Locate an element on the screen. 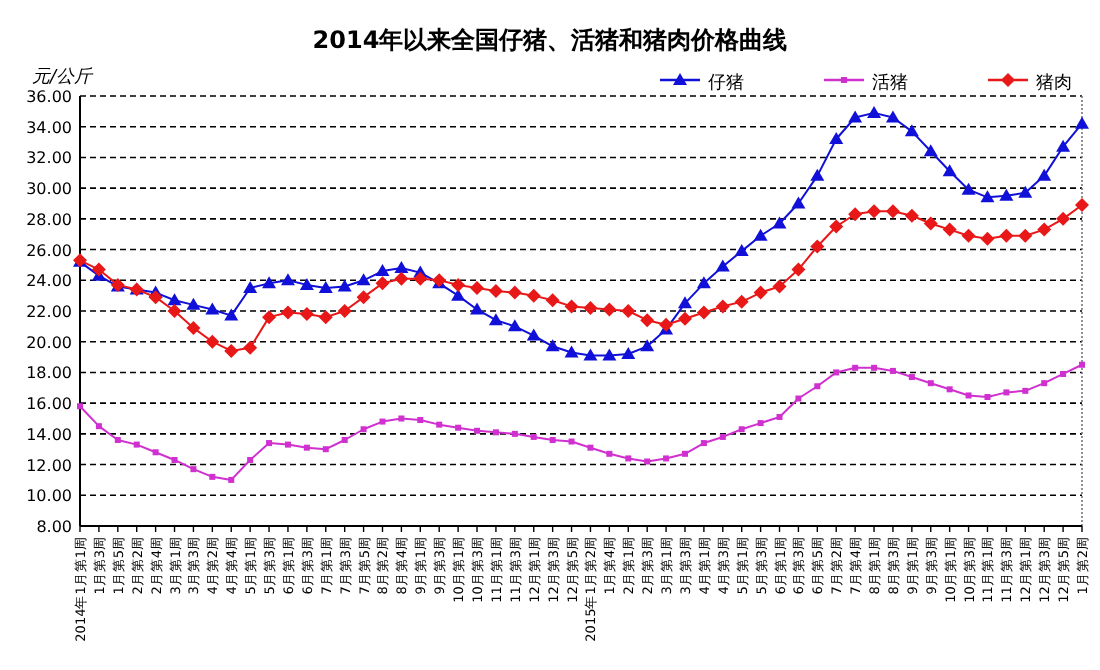 Image resolution: width=1100 pixels, height=670 pixels. y-tick-label: 10.00 is located at coordinates (49, 496).